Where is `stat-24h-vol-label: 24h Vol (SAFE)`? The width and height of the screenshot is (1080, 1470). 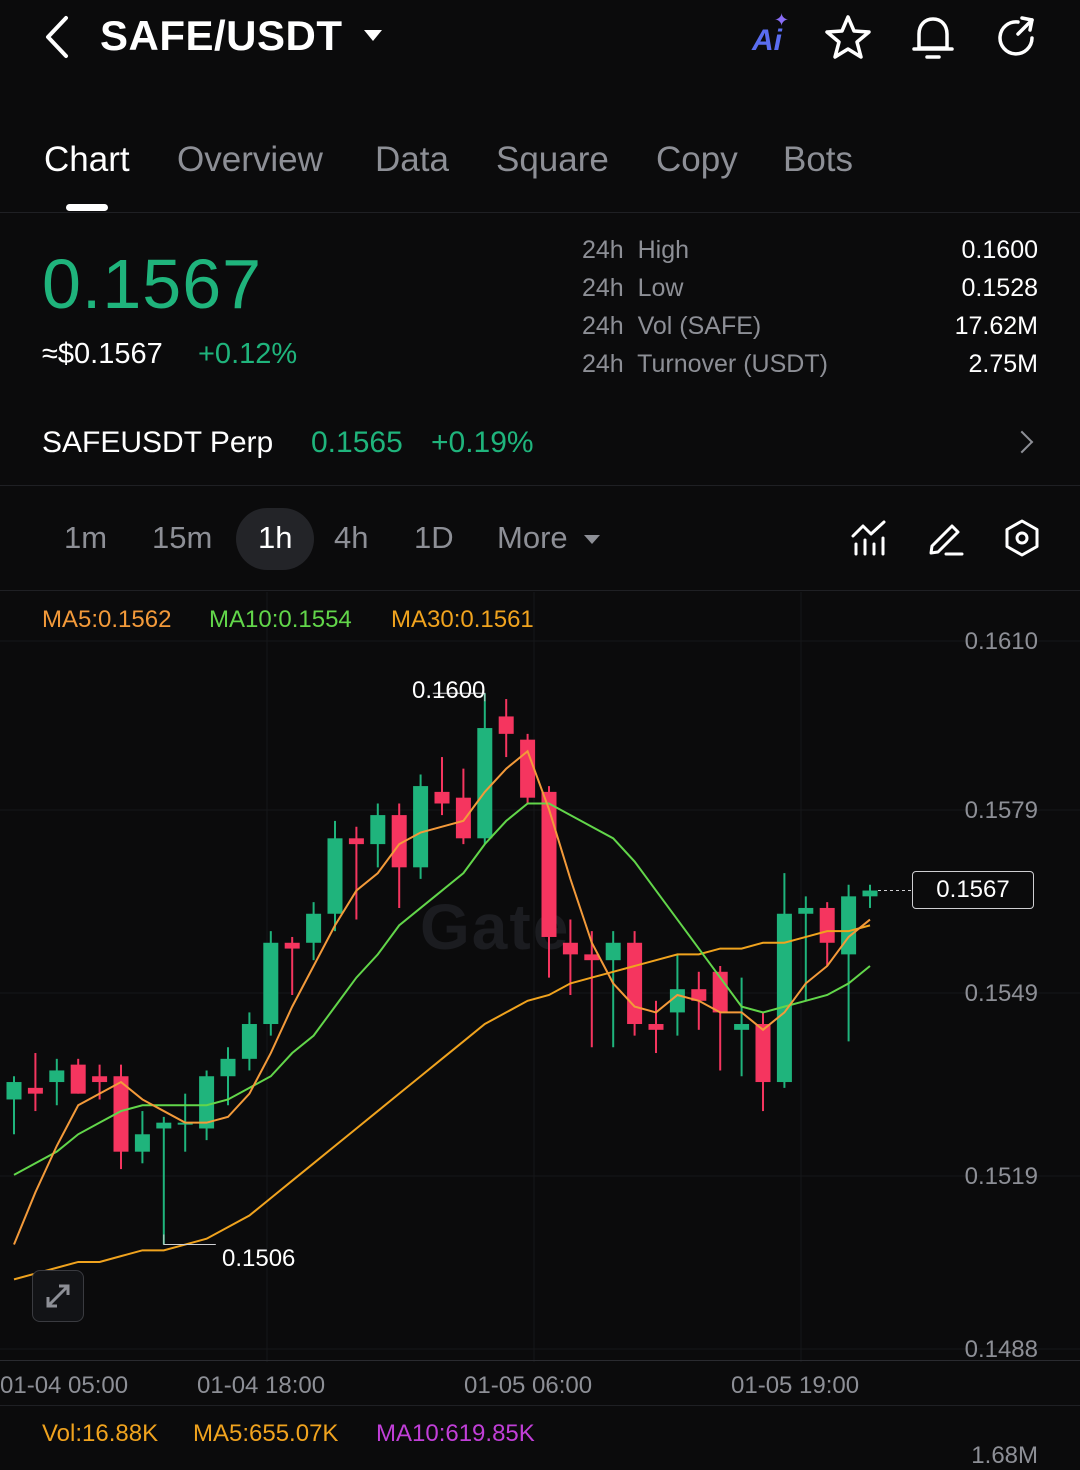 stat-24h-vol-label: 24h Vol (SAFE) is located at coordinates (672, 326).